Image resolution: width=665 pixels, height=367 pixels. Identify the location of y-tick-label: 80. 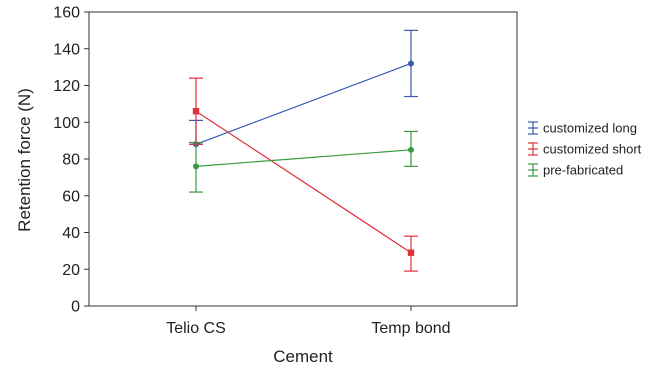
(71, 160).